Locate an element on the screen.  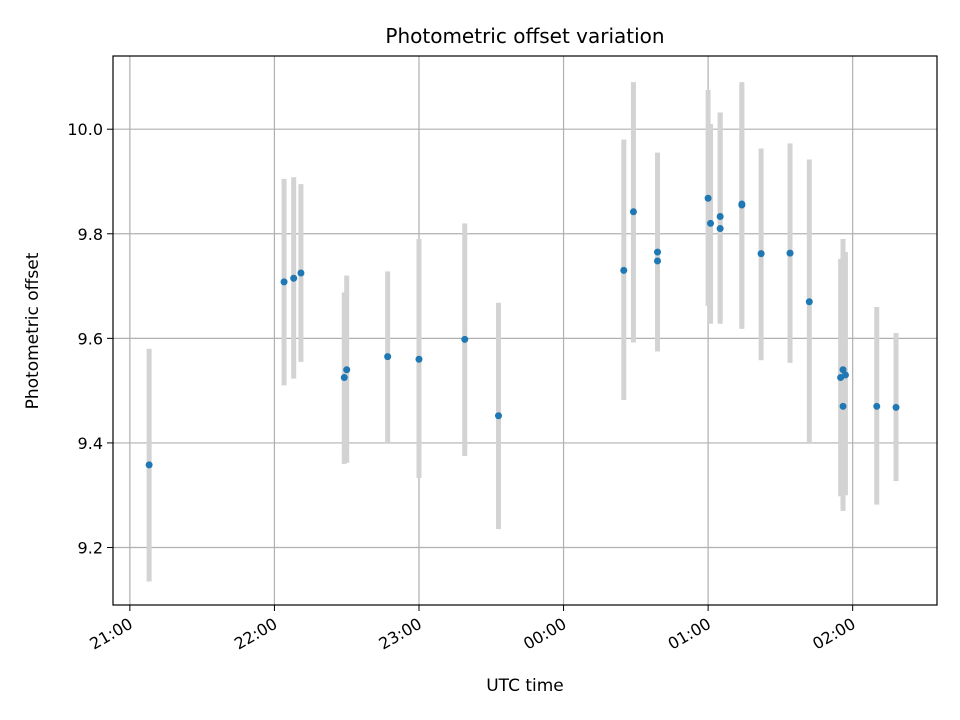
x-tick-label: 23:00 is located at coordinates (400, 634).